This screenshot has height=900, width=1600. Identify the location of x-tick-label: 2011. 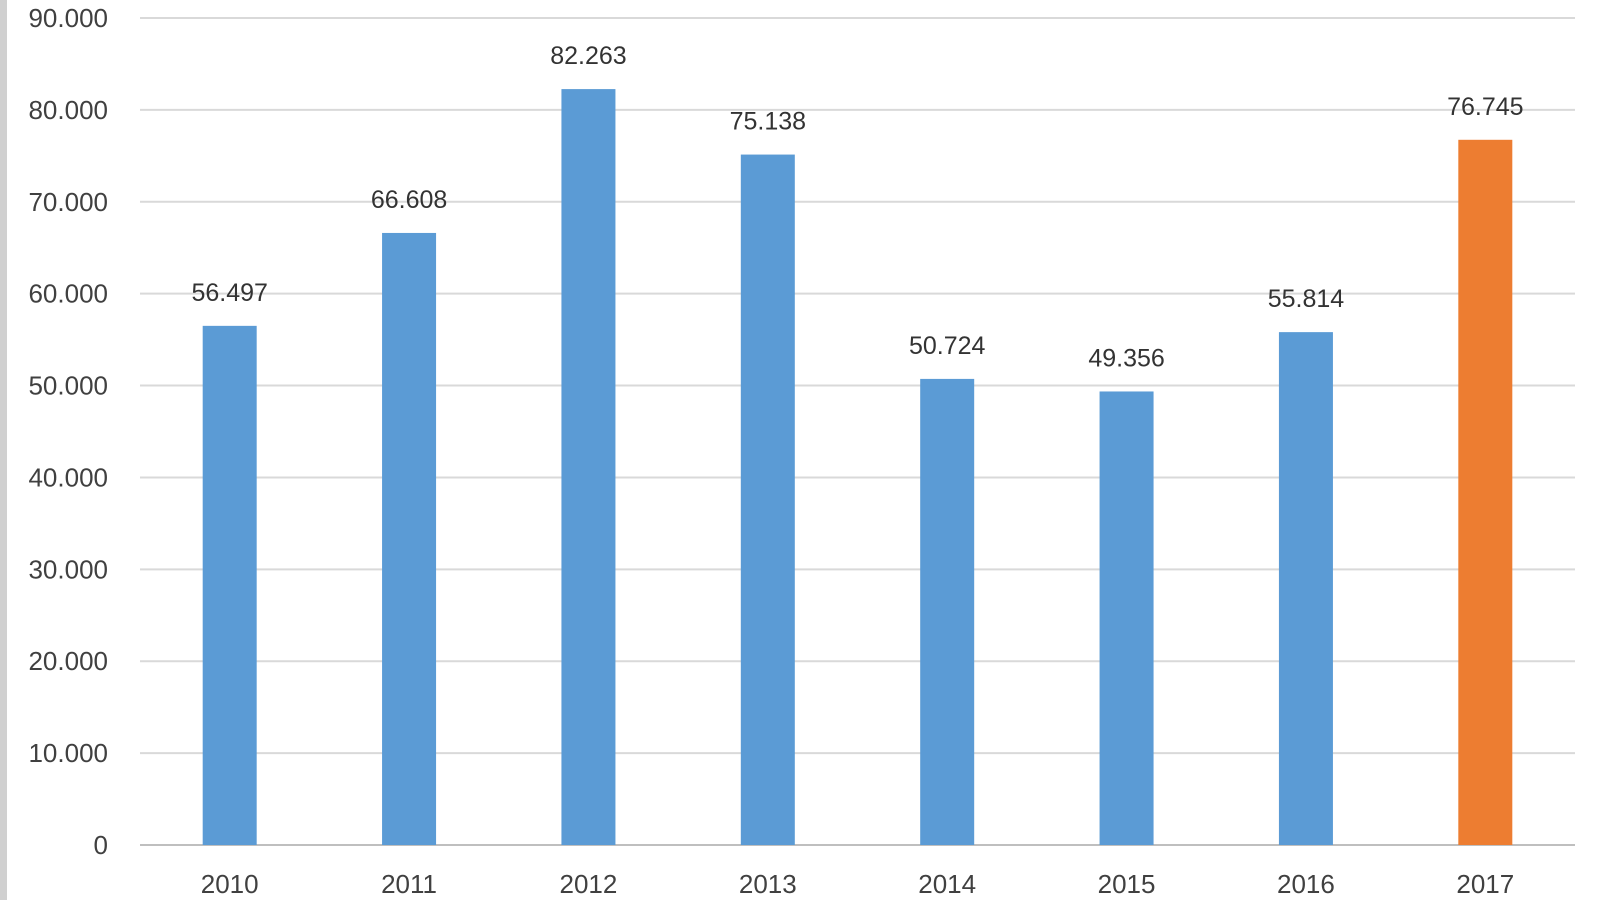
(409, 884).